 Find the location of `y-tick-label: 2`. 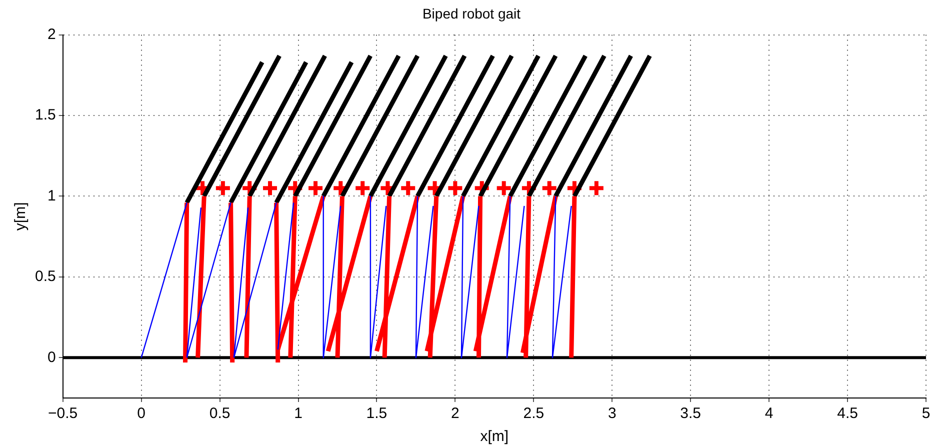

y-tick-label: 2 is located at coordinates (52, 34).